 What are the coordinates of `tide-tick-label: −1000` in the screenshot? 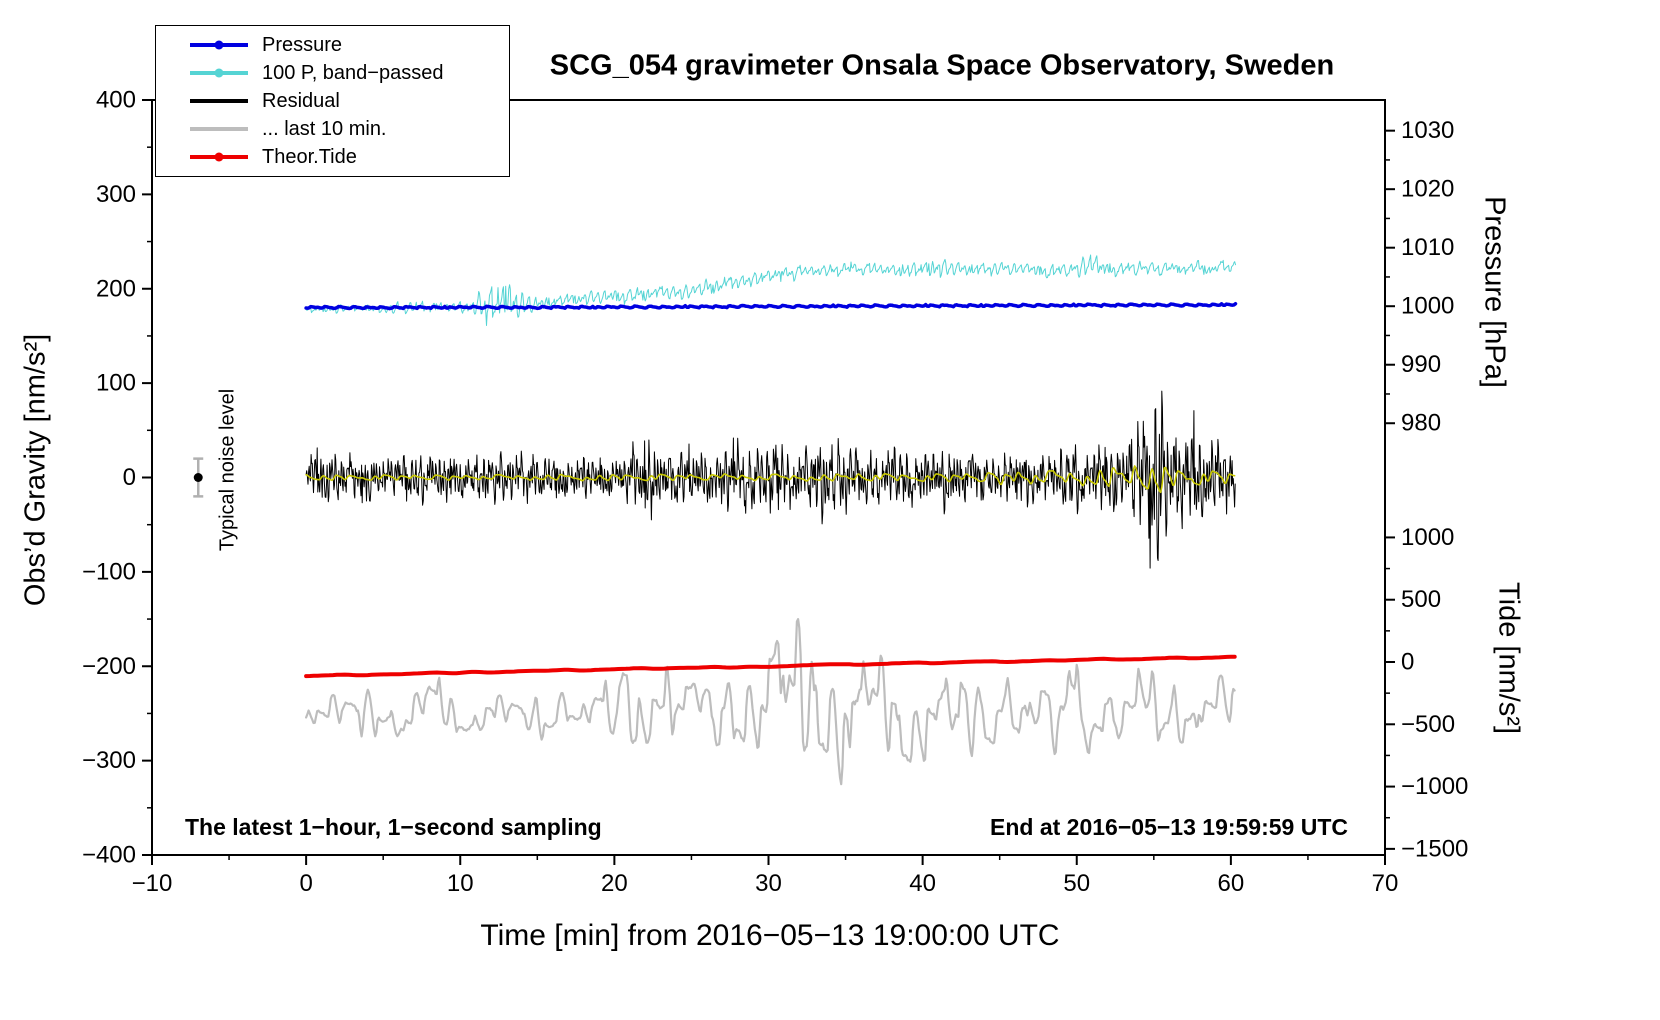 It's located at (1434, 786).